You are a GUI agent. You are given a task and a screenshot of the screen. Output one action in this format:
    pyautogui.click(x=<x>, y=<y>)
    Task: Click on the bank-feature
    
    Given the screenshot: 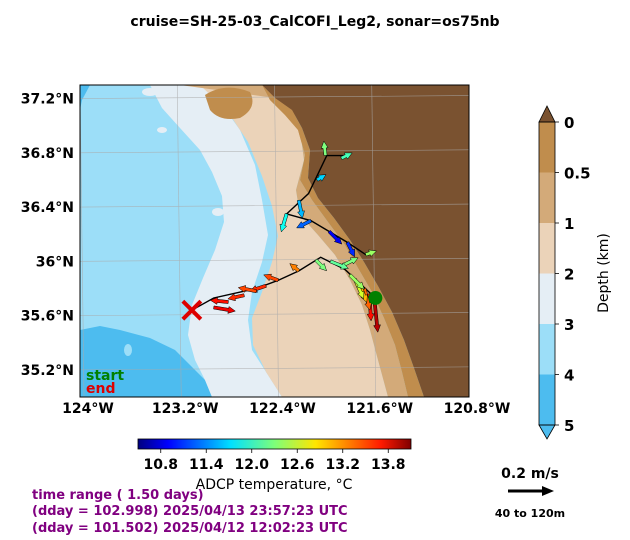 What is the action you would take?
    pyautogui.click(x=229, y=103)
    